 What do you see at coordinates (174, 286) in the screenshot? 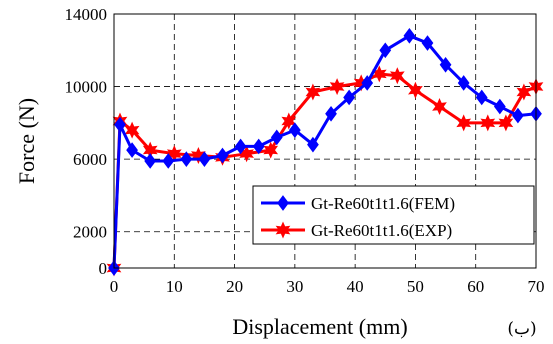
I see `x-tick-label: 10` at bounding box center [174, 286].